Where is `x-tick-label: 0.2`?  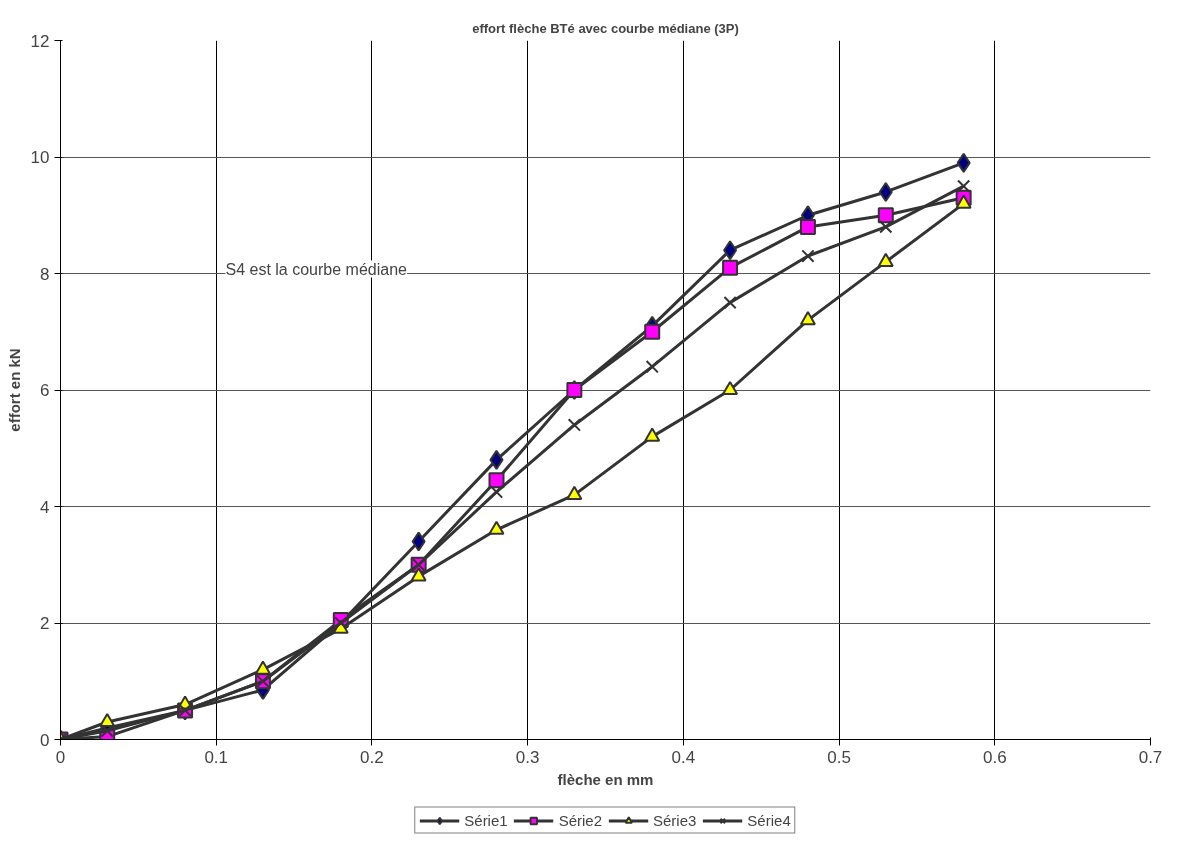
x-tick-label: 0.2 is located at coordinates (372, 757).